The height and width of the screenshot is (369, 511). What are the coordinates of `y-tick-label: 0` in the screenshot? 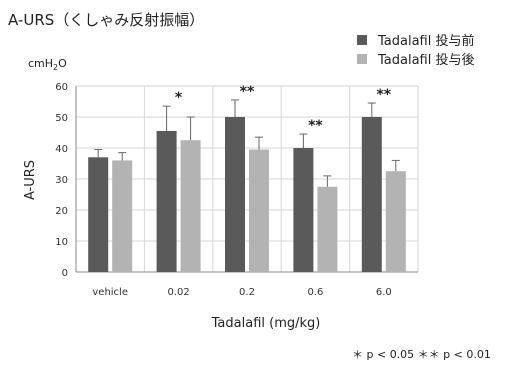 It's located at (65, 273).